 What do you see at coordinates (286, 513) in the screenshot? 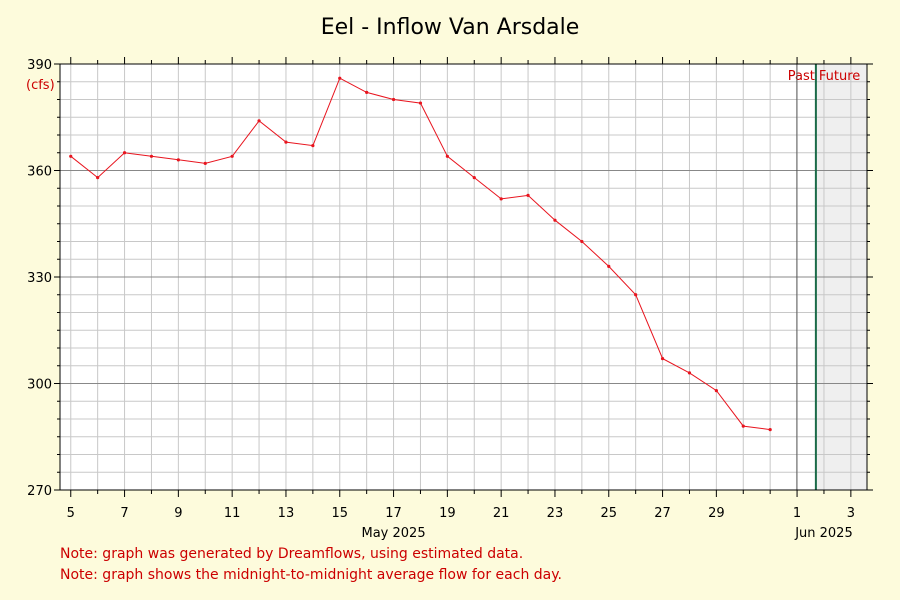
I see `x-tick-label: 13` at bounding box center [286, 513].